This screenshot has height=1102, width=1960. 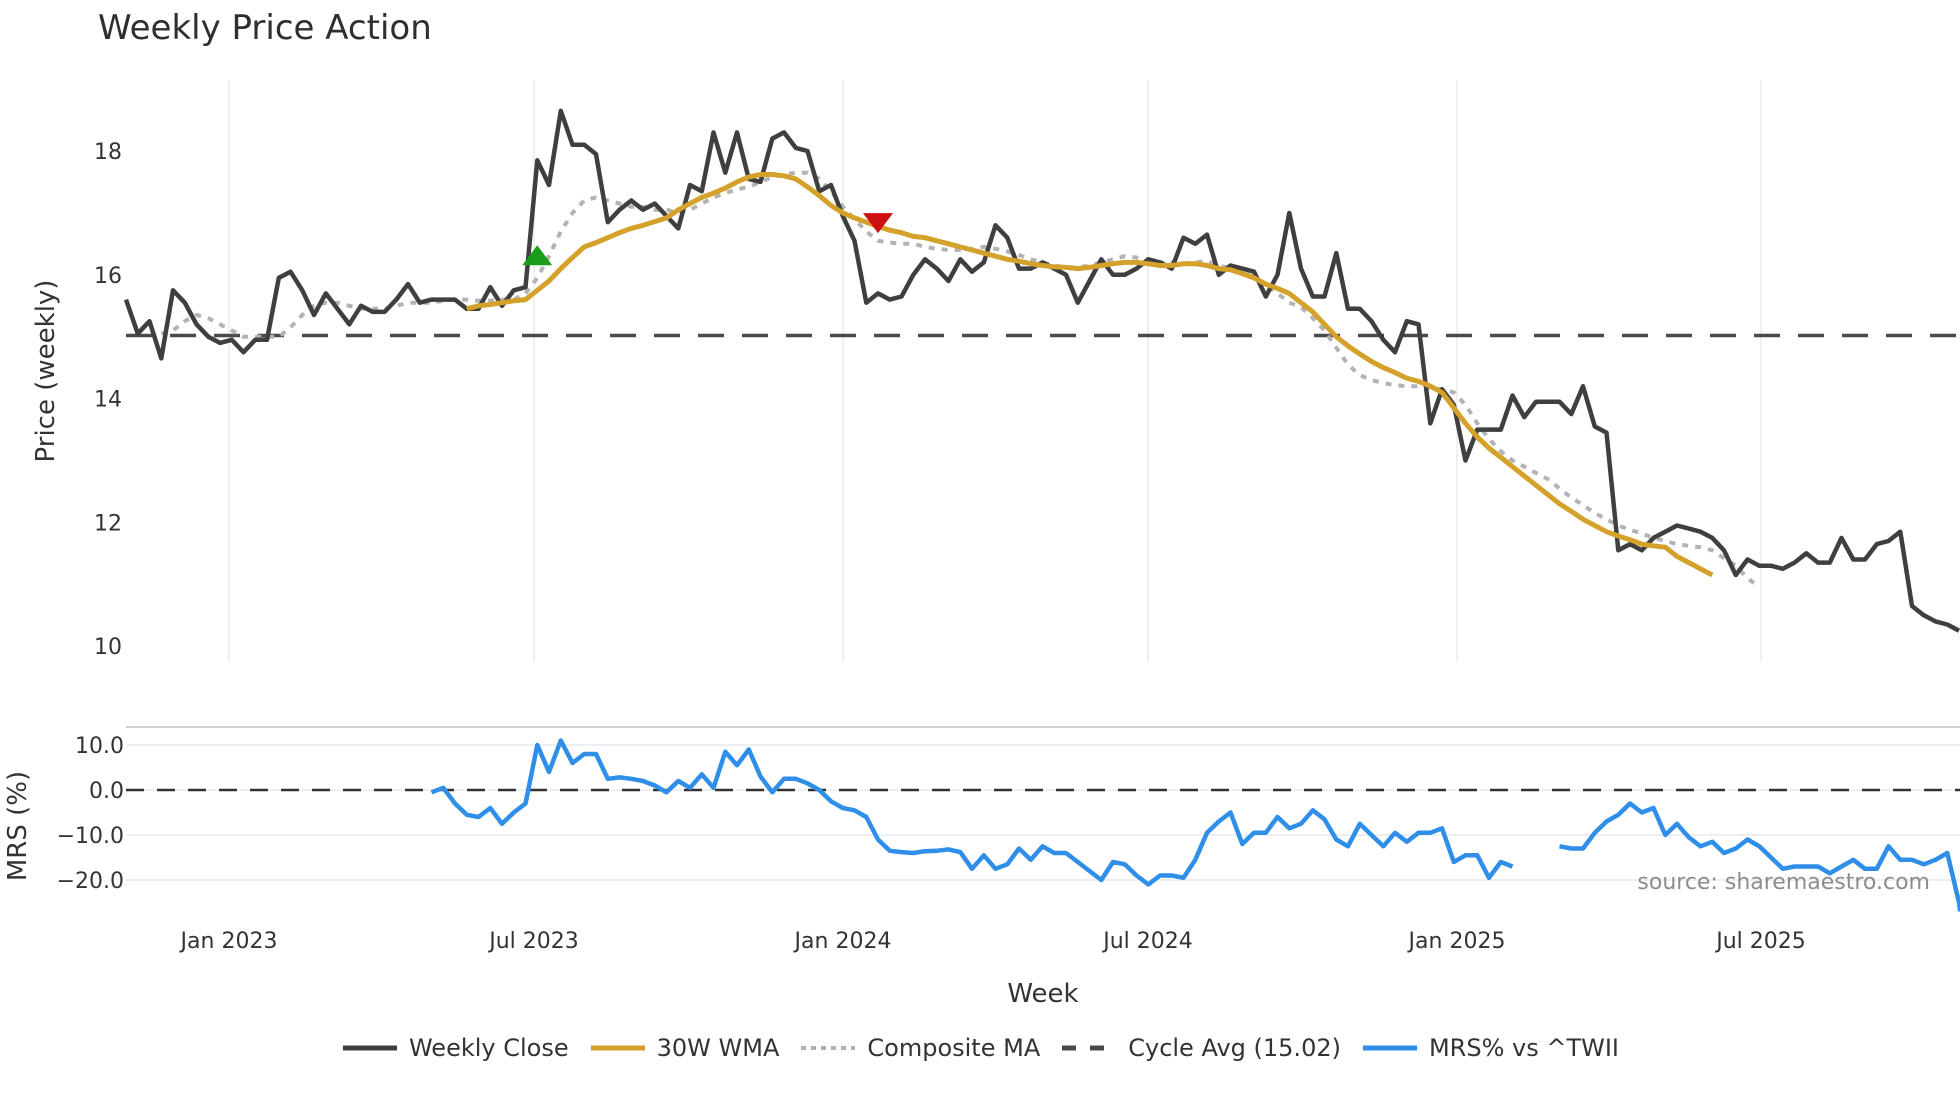 What do you see at coordinates (90, 881) in the screenshot?
I see `mrs-tick-label: −20.0` at bounding box center [90, 881].